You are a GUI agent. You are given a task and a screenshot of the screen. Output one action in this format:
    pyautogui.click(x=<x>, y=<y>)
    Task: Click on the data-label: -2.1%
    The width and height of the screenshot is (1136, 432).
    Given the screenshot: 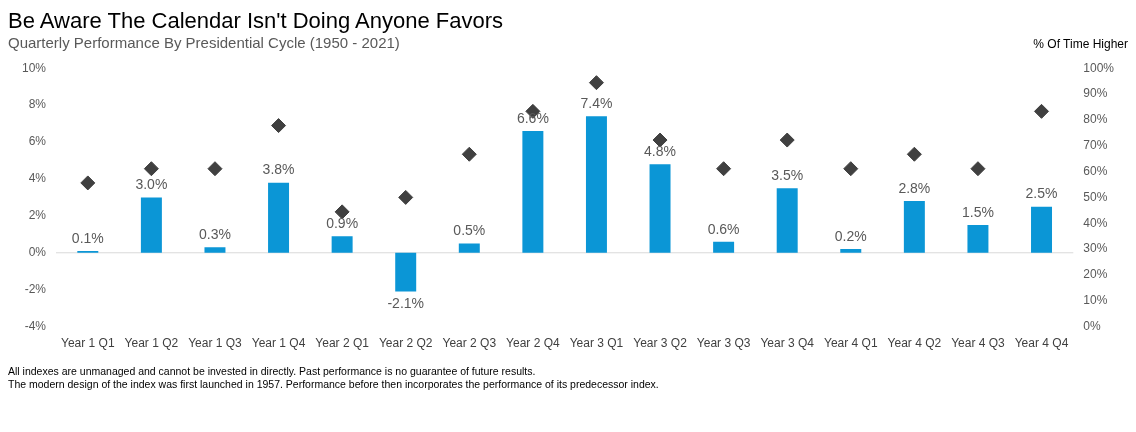 What is the action you would take?
    pyautogui.click(x=405, y=303)
    